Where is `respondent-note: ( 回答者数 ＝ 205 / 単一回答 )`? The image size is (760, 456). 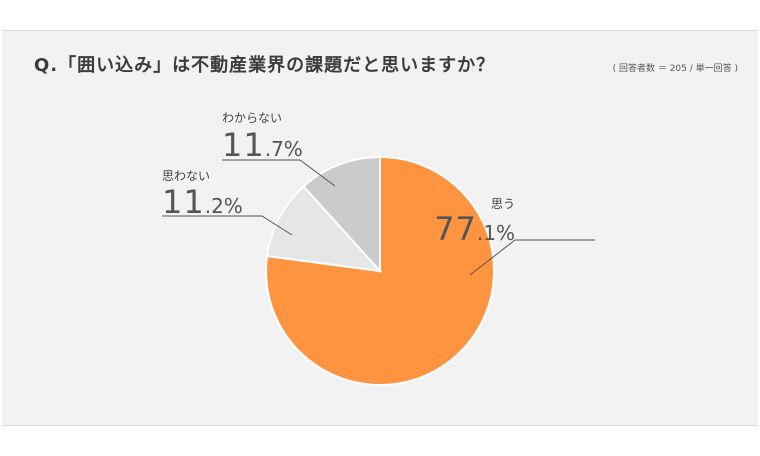 respondent-note: ( 回答者数 ＝ 205 / 単一回答 ) is located at coordinates (675, 69).